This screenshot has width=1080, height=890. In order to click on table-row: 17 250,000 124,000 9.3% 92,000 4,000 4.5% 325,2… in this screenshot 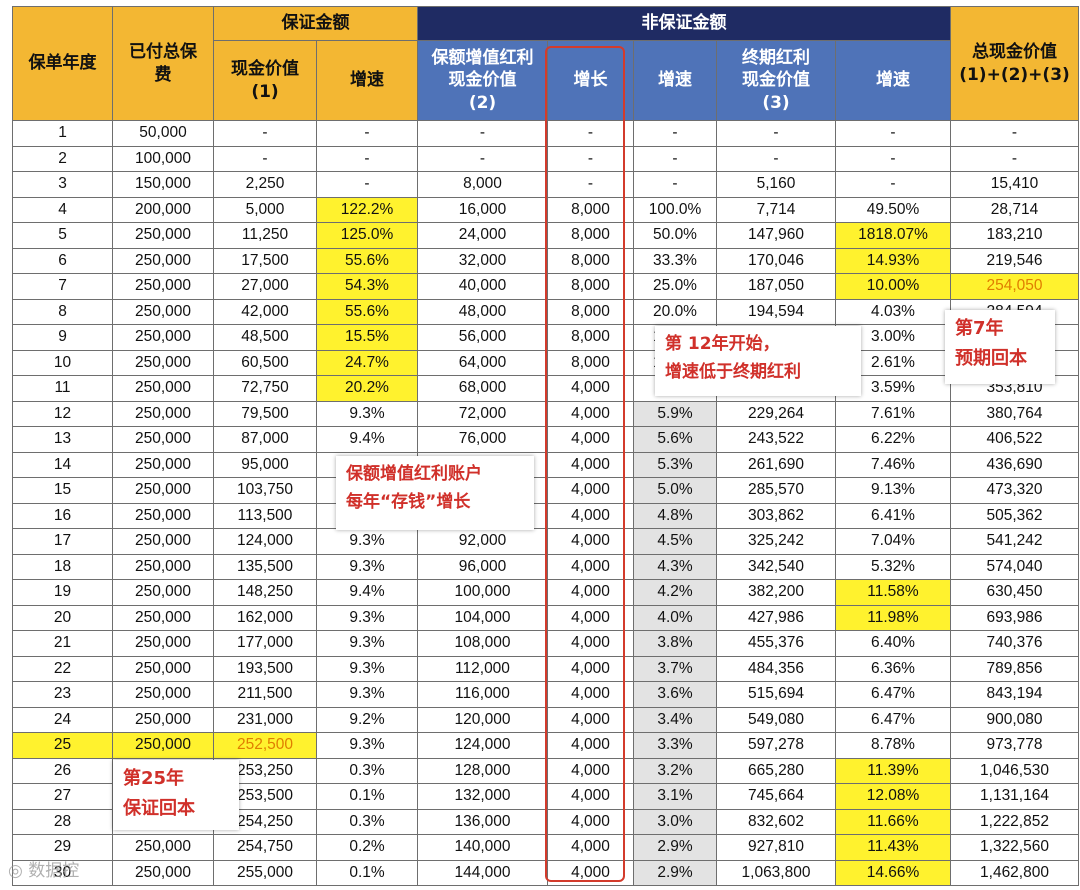, I will do `click(545, 541)`.